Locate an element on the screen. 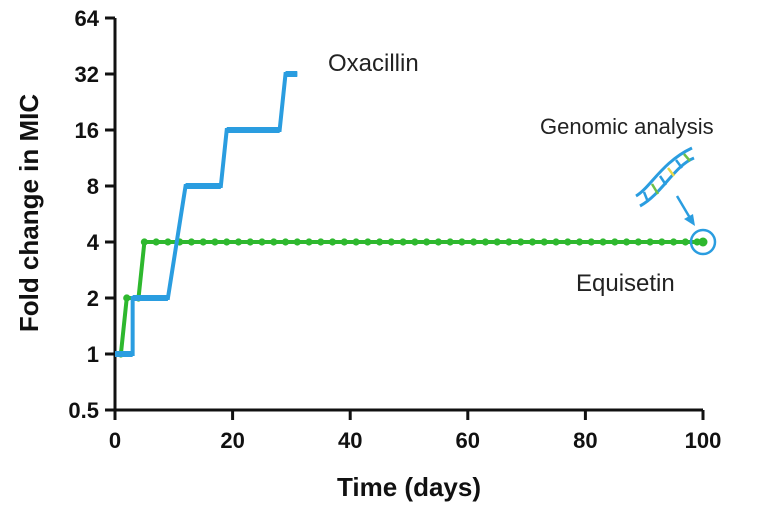 This screenshot has width=770, height=513. genomic-analysis-annotation: Genomic analysis is located at coordinates (628, 185).